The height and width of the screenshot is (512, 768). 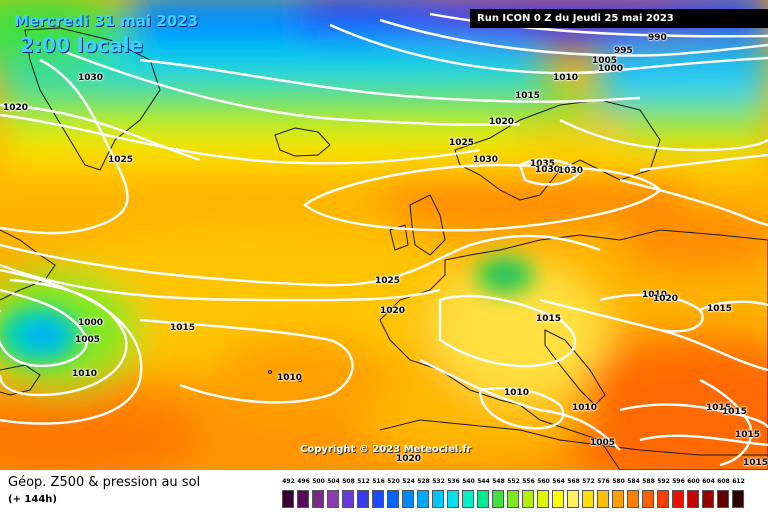 I want to click on legend-tick-label: 496, so click(x=303, y=481).